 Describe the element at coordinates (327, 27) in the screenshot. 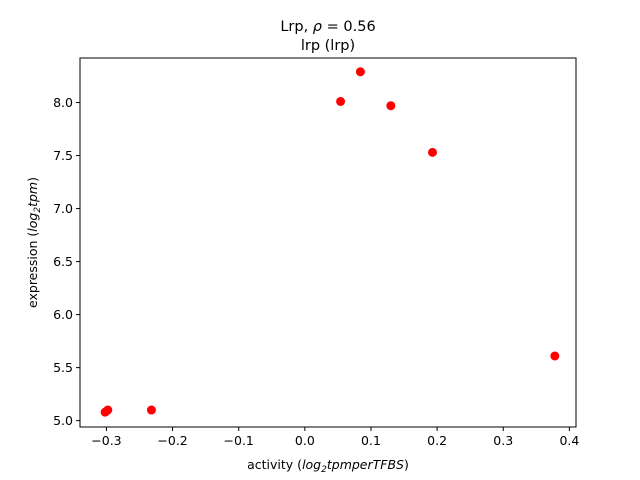

I see `chart-title: Lrp, ρ = 0.56` at that location.